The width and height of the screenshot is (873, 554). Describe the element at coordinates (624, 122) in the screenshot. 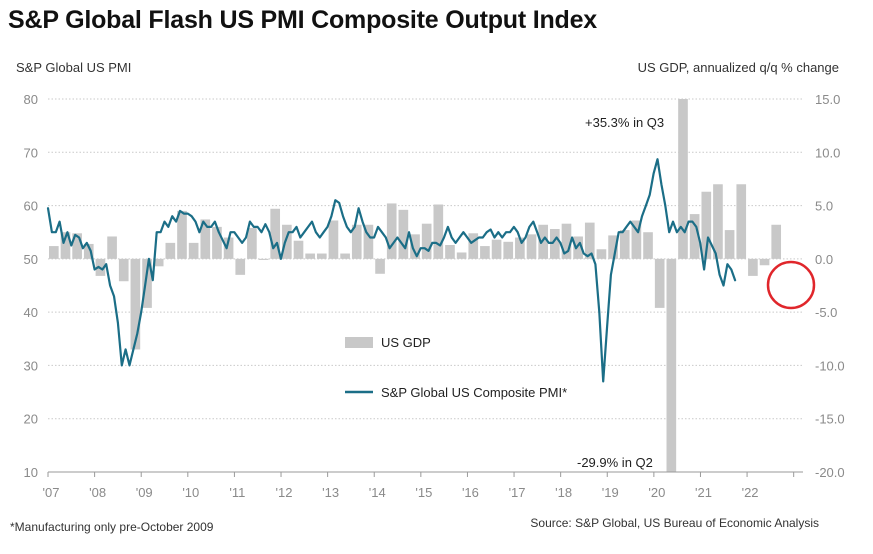

I see `annotation-q3: +35.3% in Q3` at that location.